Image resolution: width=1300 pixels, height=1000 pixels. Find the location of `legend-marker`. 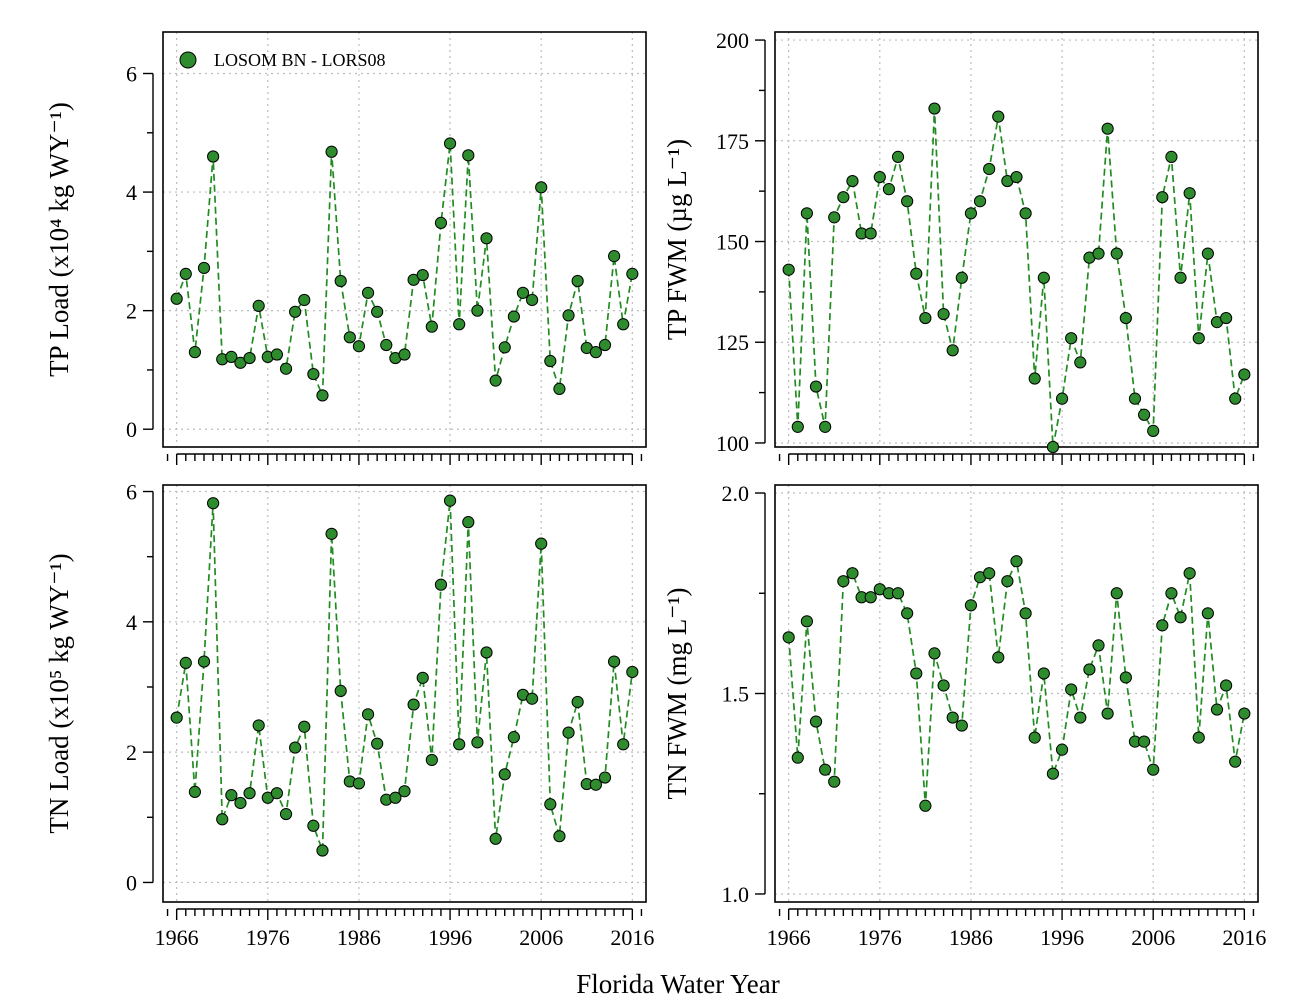

legend-marker is located at coordinates (188, 60).